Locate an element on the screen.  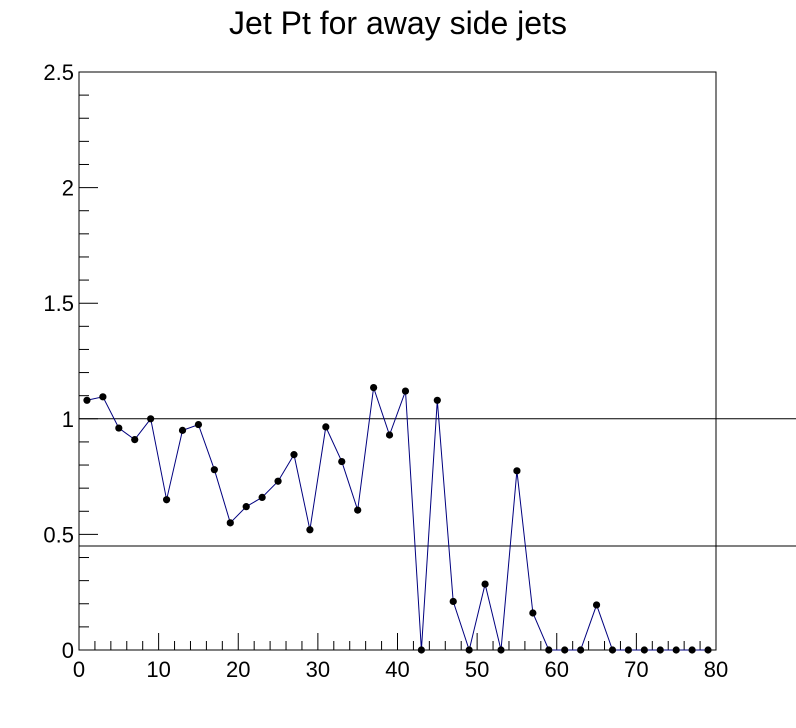
x-tick-label: 20 is located at coordinates (238, 669).